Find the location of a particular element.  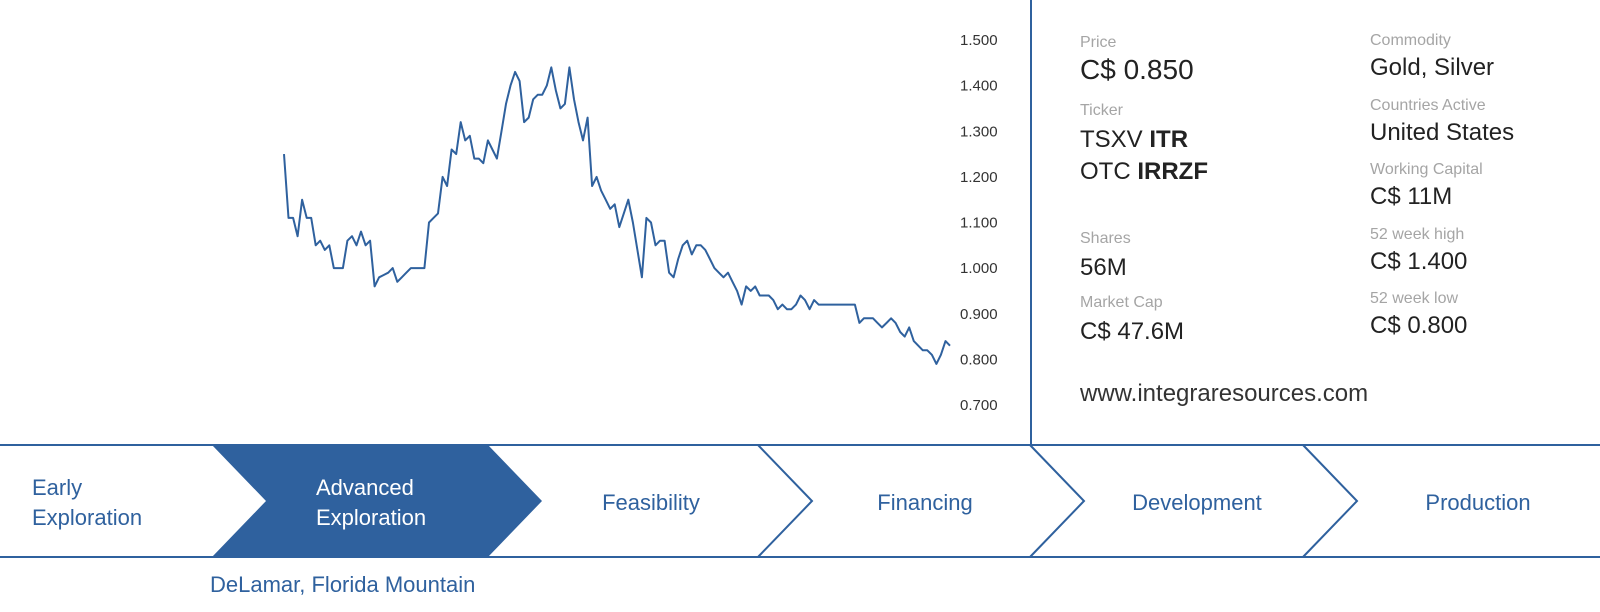

ticker-label: Ticker is located at coordinates (1101, 110).